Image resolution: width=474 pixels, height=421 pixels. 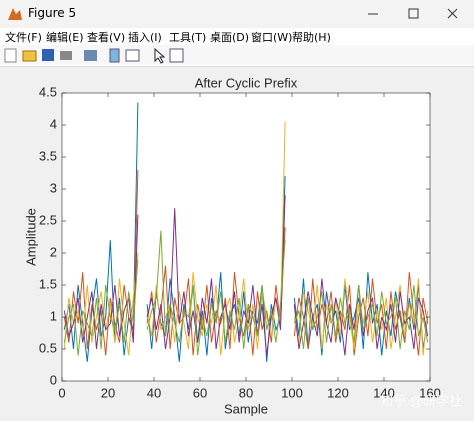 What do you see at coordinates (246, 82) in the screenshot?
I see `chart-title: After Cyclic Prefix` at bounding box center [246, 82].